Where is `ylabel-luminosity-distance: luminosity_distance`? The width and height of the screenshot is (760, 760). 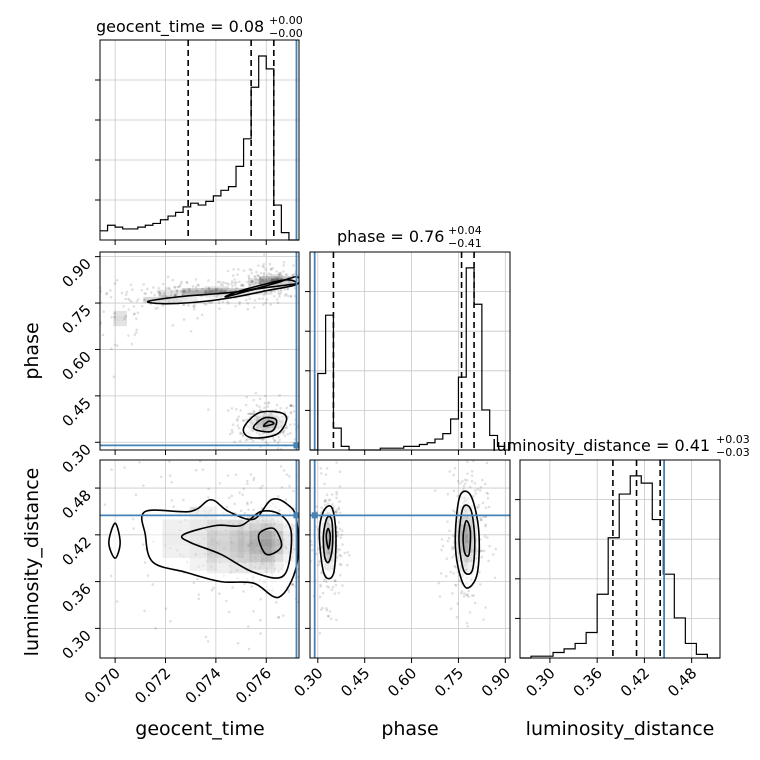 ylabel-luminosity-distance: luminosity_distance is located at coordinates (32, 562).